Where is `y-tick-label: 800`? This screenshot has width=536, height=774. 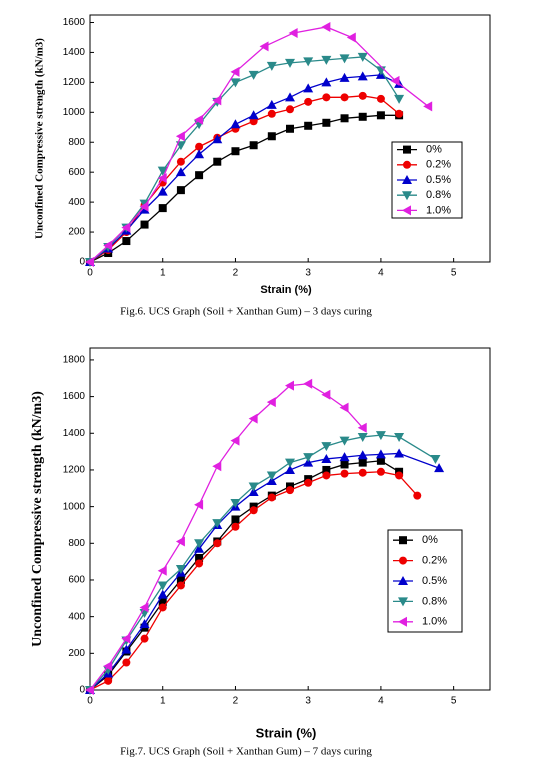 y-tick-label: 800 is located at coordinates (76, 543).